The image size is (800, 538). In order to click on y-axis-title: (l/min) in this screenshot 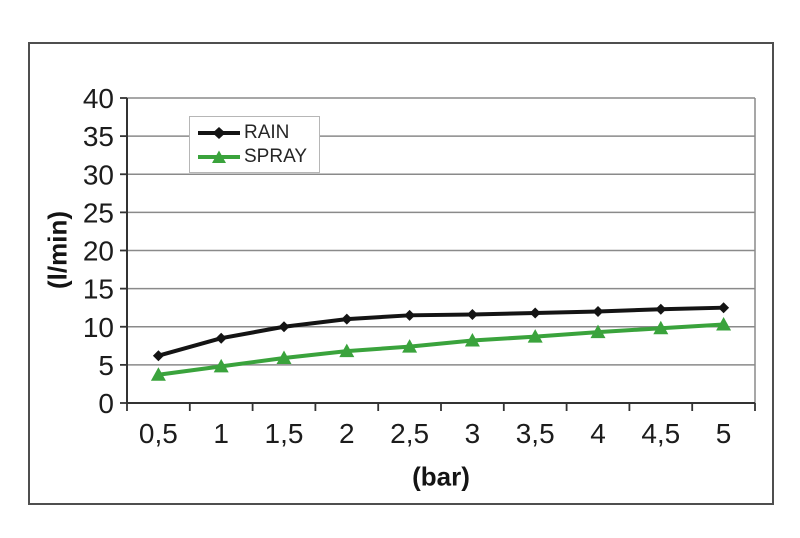, I will do `click(57, 250)`.